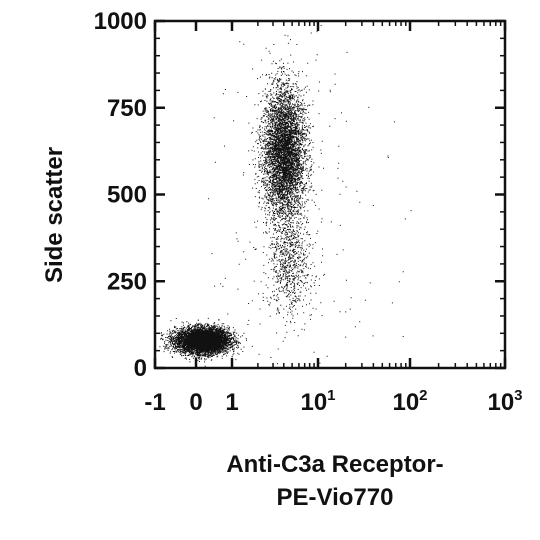 The image size is (540, 540). Describe the element at coordinates (195, 402) in the screenshot. I see `x-tick-label: 0` at that location.